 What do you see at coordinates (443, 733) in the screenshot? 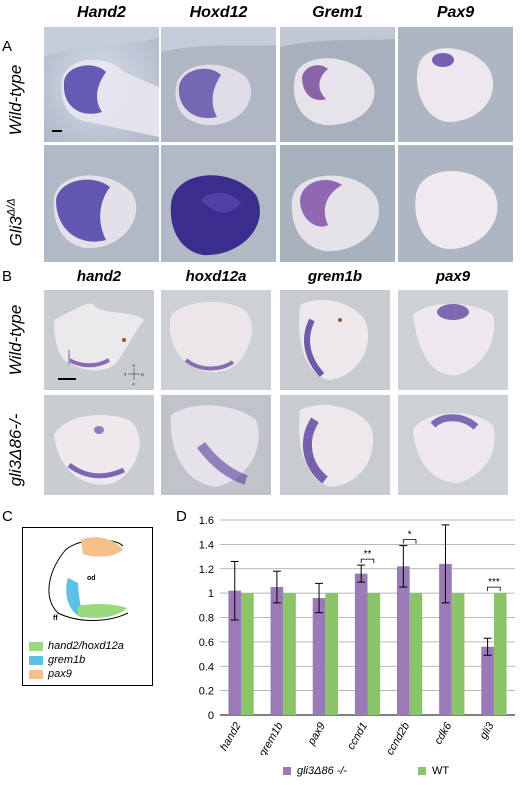
I see `x-tick-label: cdk6` at bounding box center [443, 733].